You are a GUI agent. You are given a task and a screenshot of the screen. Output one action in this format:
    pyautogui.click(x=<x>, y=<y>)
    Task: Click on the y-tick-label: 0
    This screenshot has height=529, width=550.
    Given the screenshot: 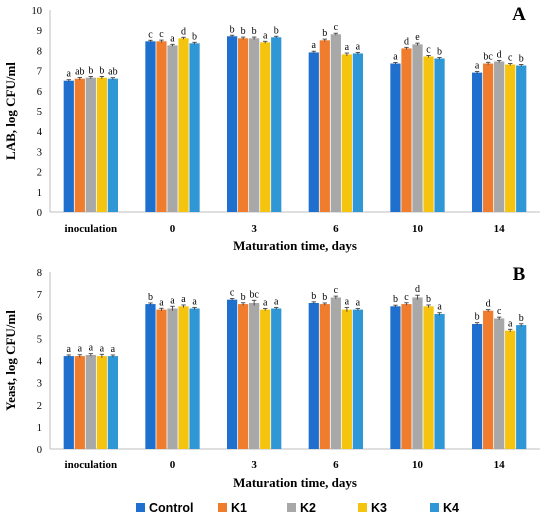 What is the action you would take?
    pyautogui.click(x=39, y=450)
    